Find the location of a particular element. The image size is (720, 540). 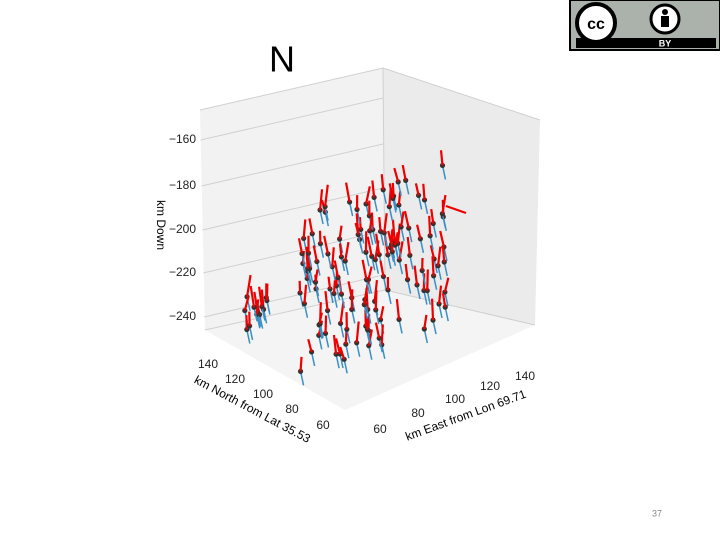

back-left-pane is located at coordinates (292, 199).